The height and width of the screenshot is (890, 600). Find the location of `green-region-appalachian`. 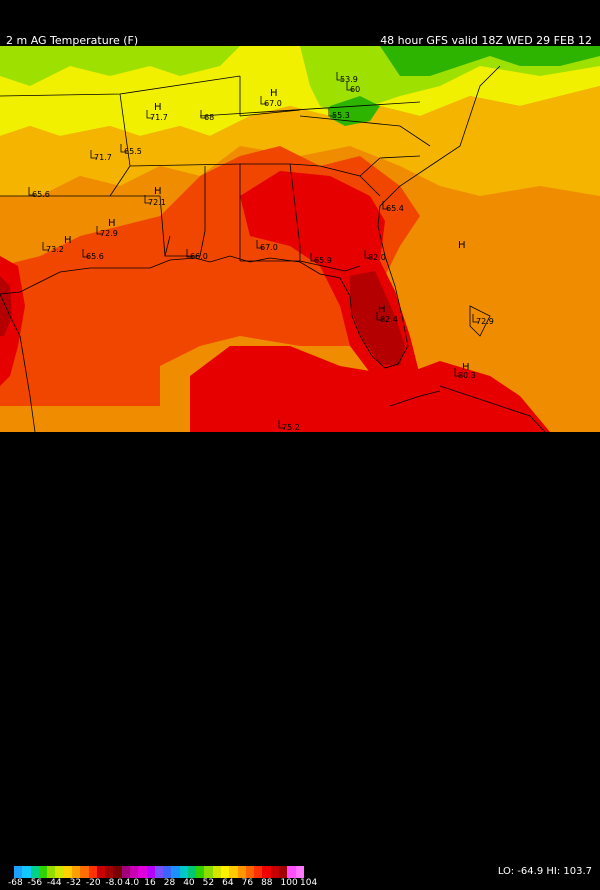

green-region-appalachian is located at coordinates (355, 111).